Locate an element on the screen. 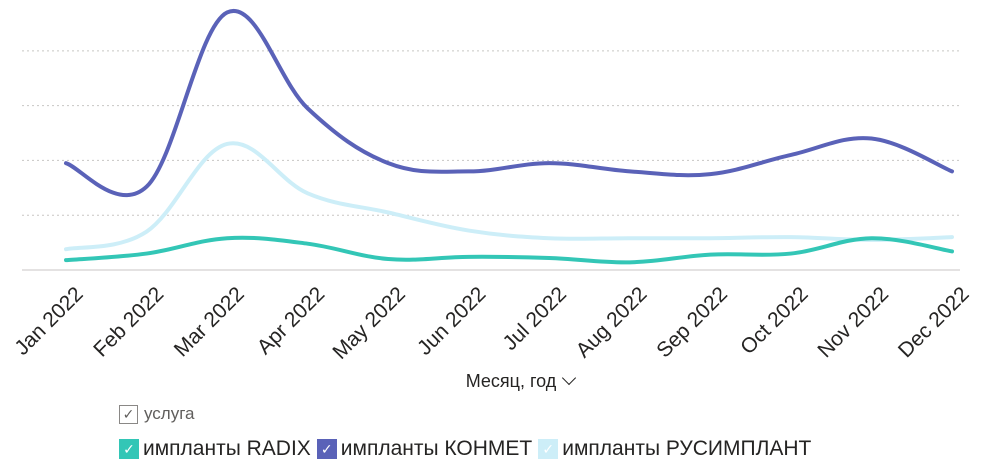 The image size is (990, 471). legend-item-2: ✓ импланты РУСИМПЛАНТ is located at coordinates (674, 449).